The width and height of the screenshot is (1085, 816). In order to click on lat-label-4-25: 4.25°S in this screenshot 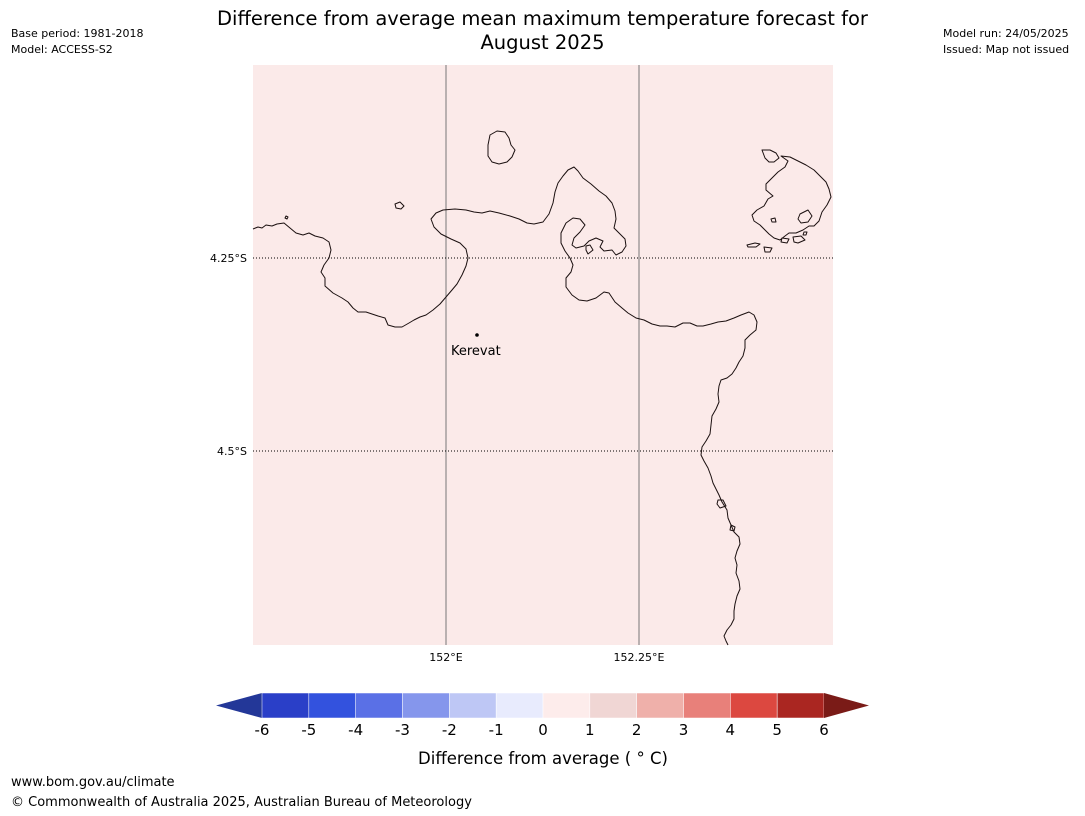, I will do `click(228, 258)`.